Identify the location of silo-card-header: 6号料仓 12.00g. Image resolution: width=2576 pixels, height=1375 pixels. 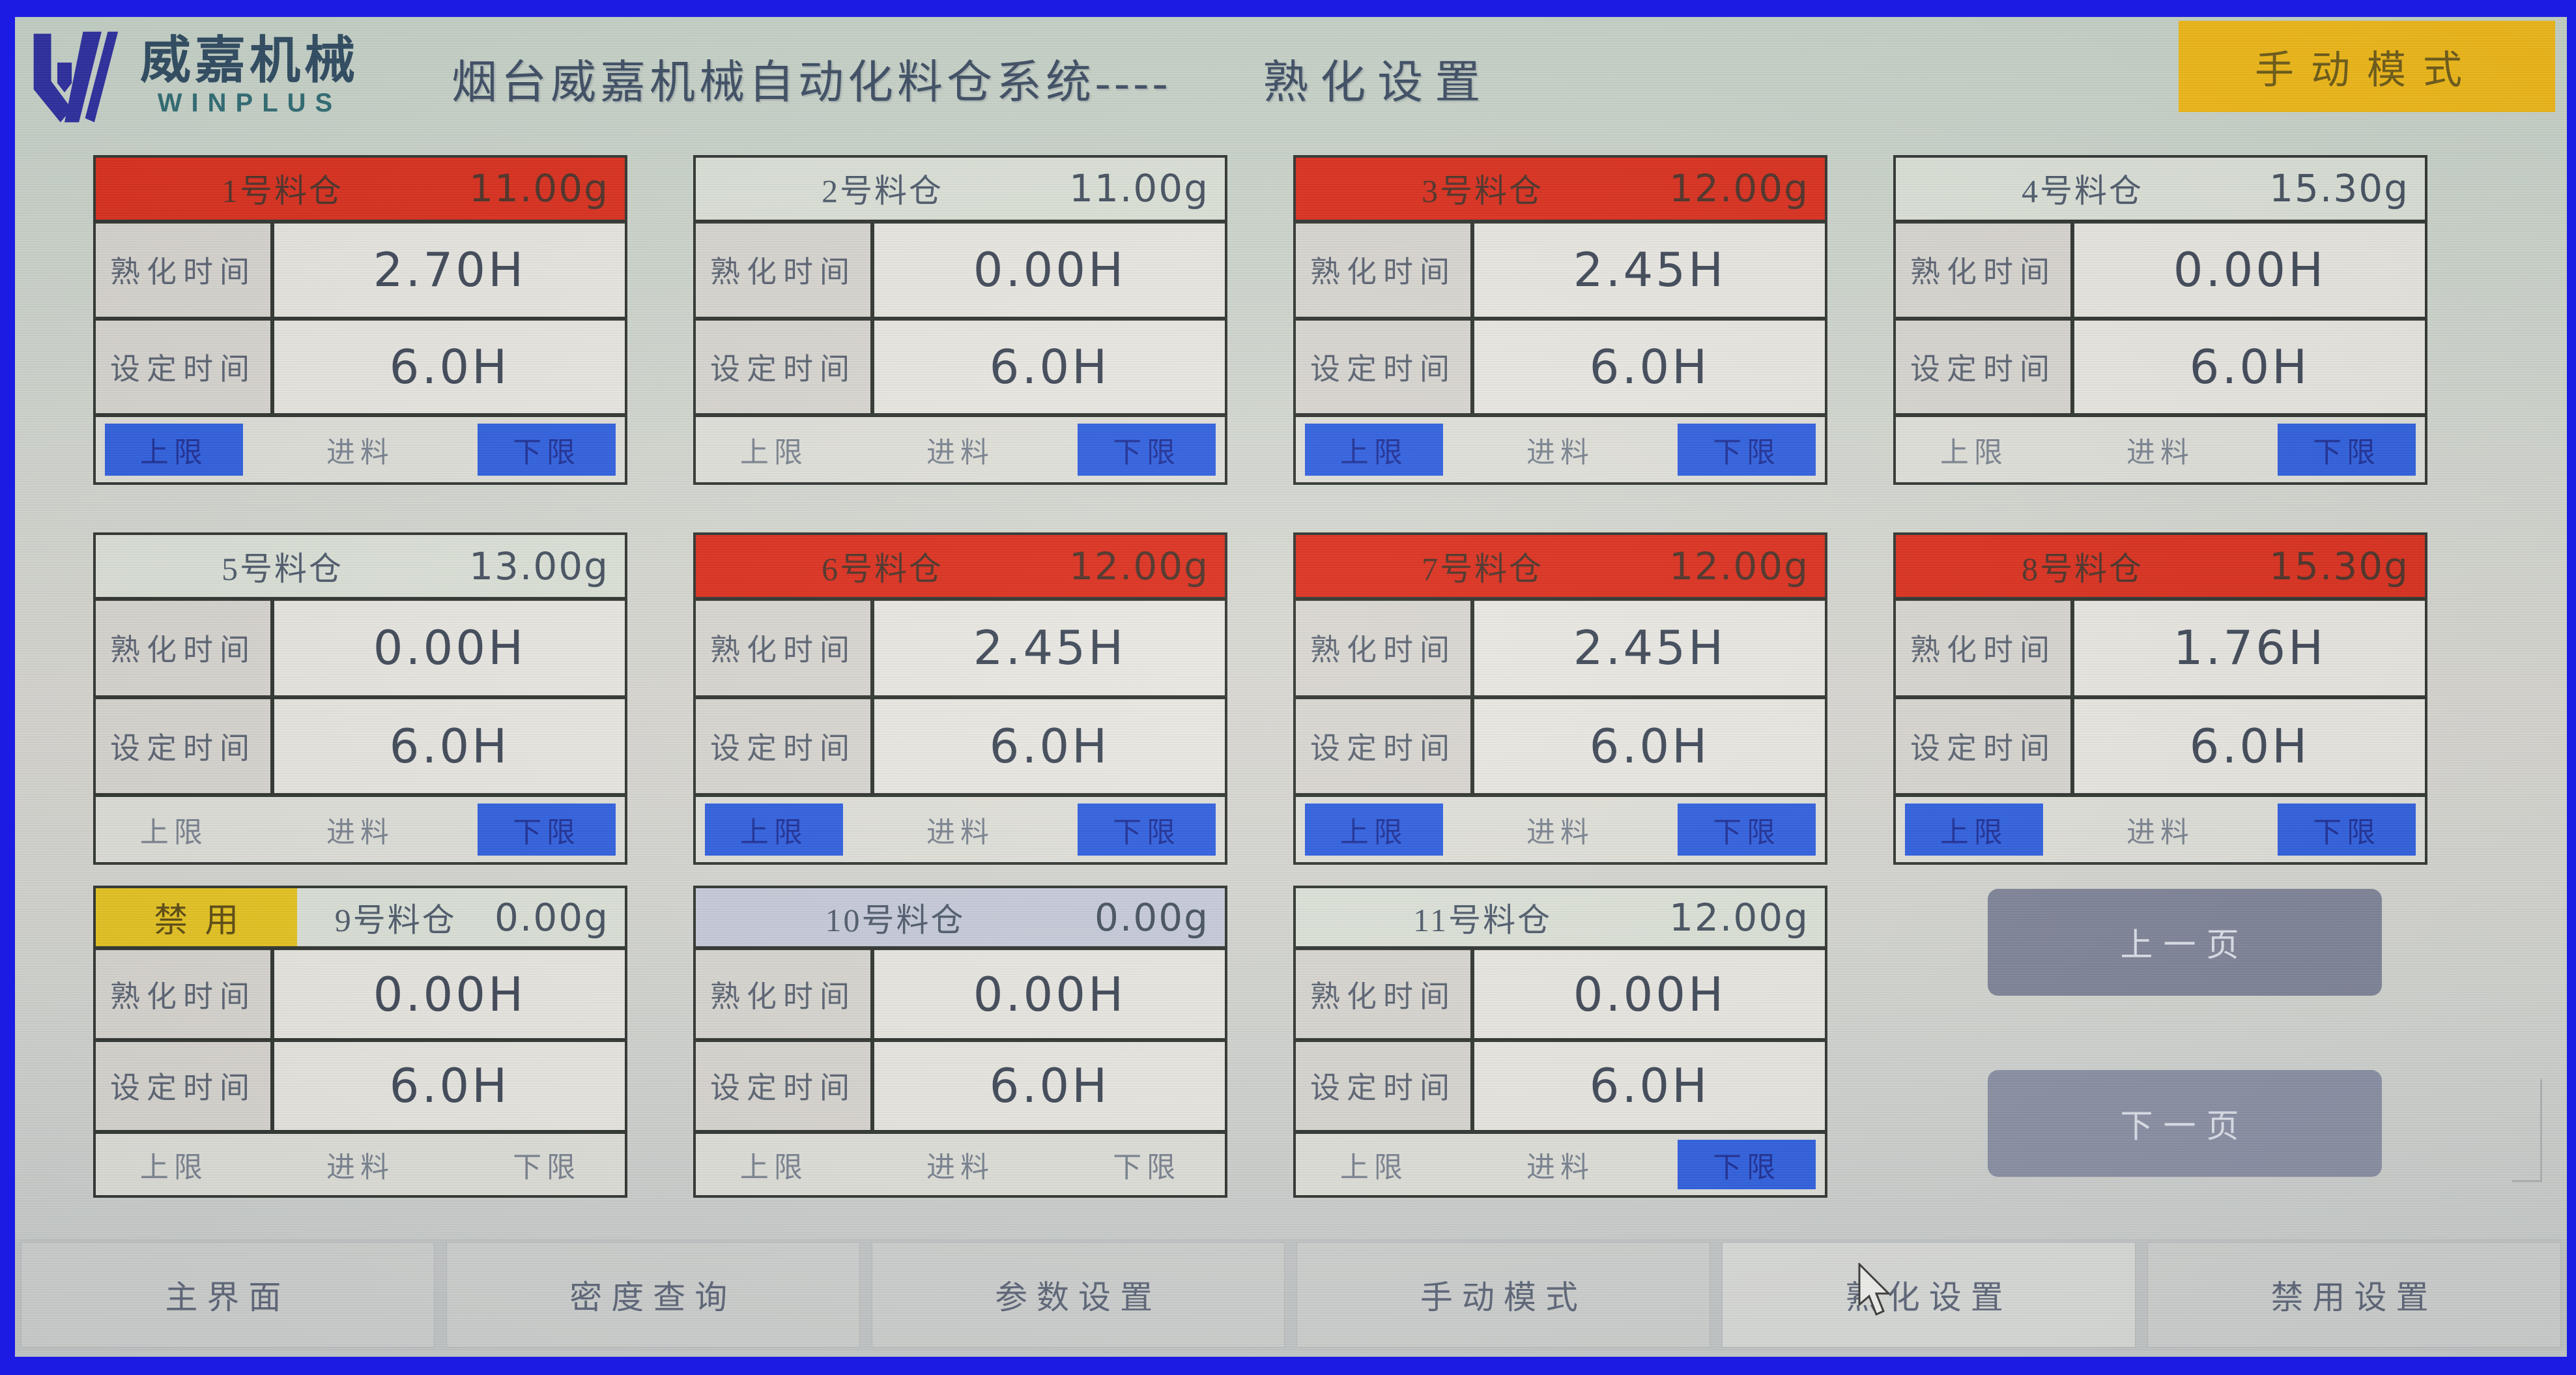
(960, 566).